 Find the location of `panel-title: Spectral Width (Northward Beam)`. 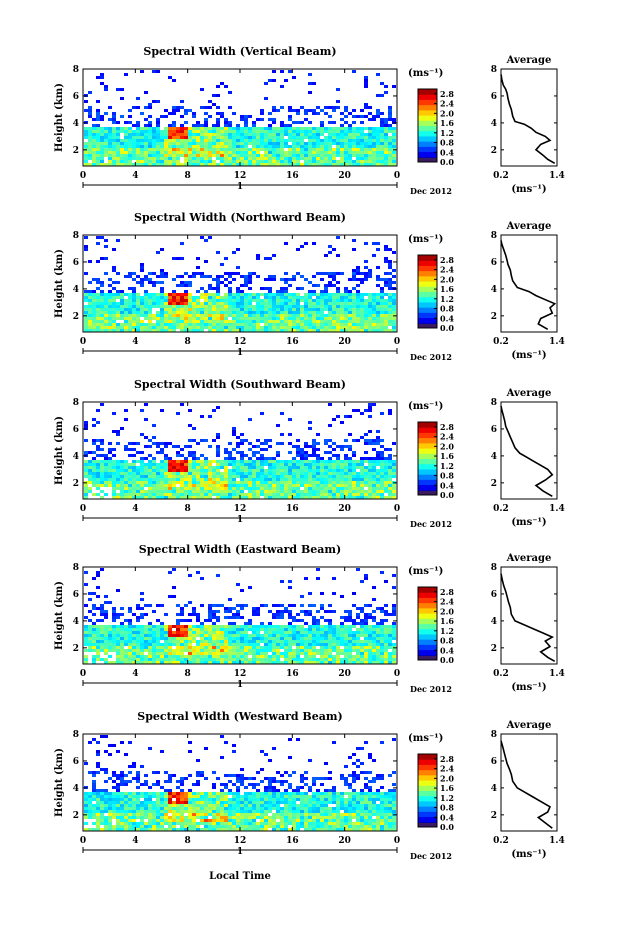

panel-title: Spectral Width (Northward Beam) is located at coordinates (240, 217).